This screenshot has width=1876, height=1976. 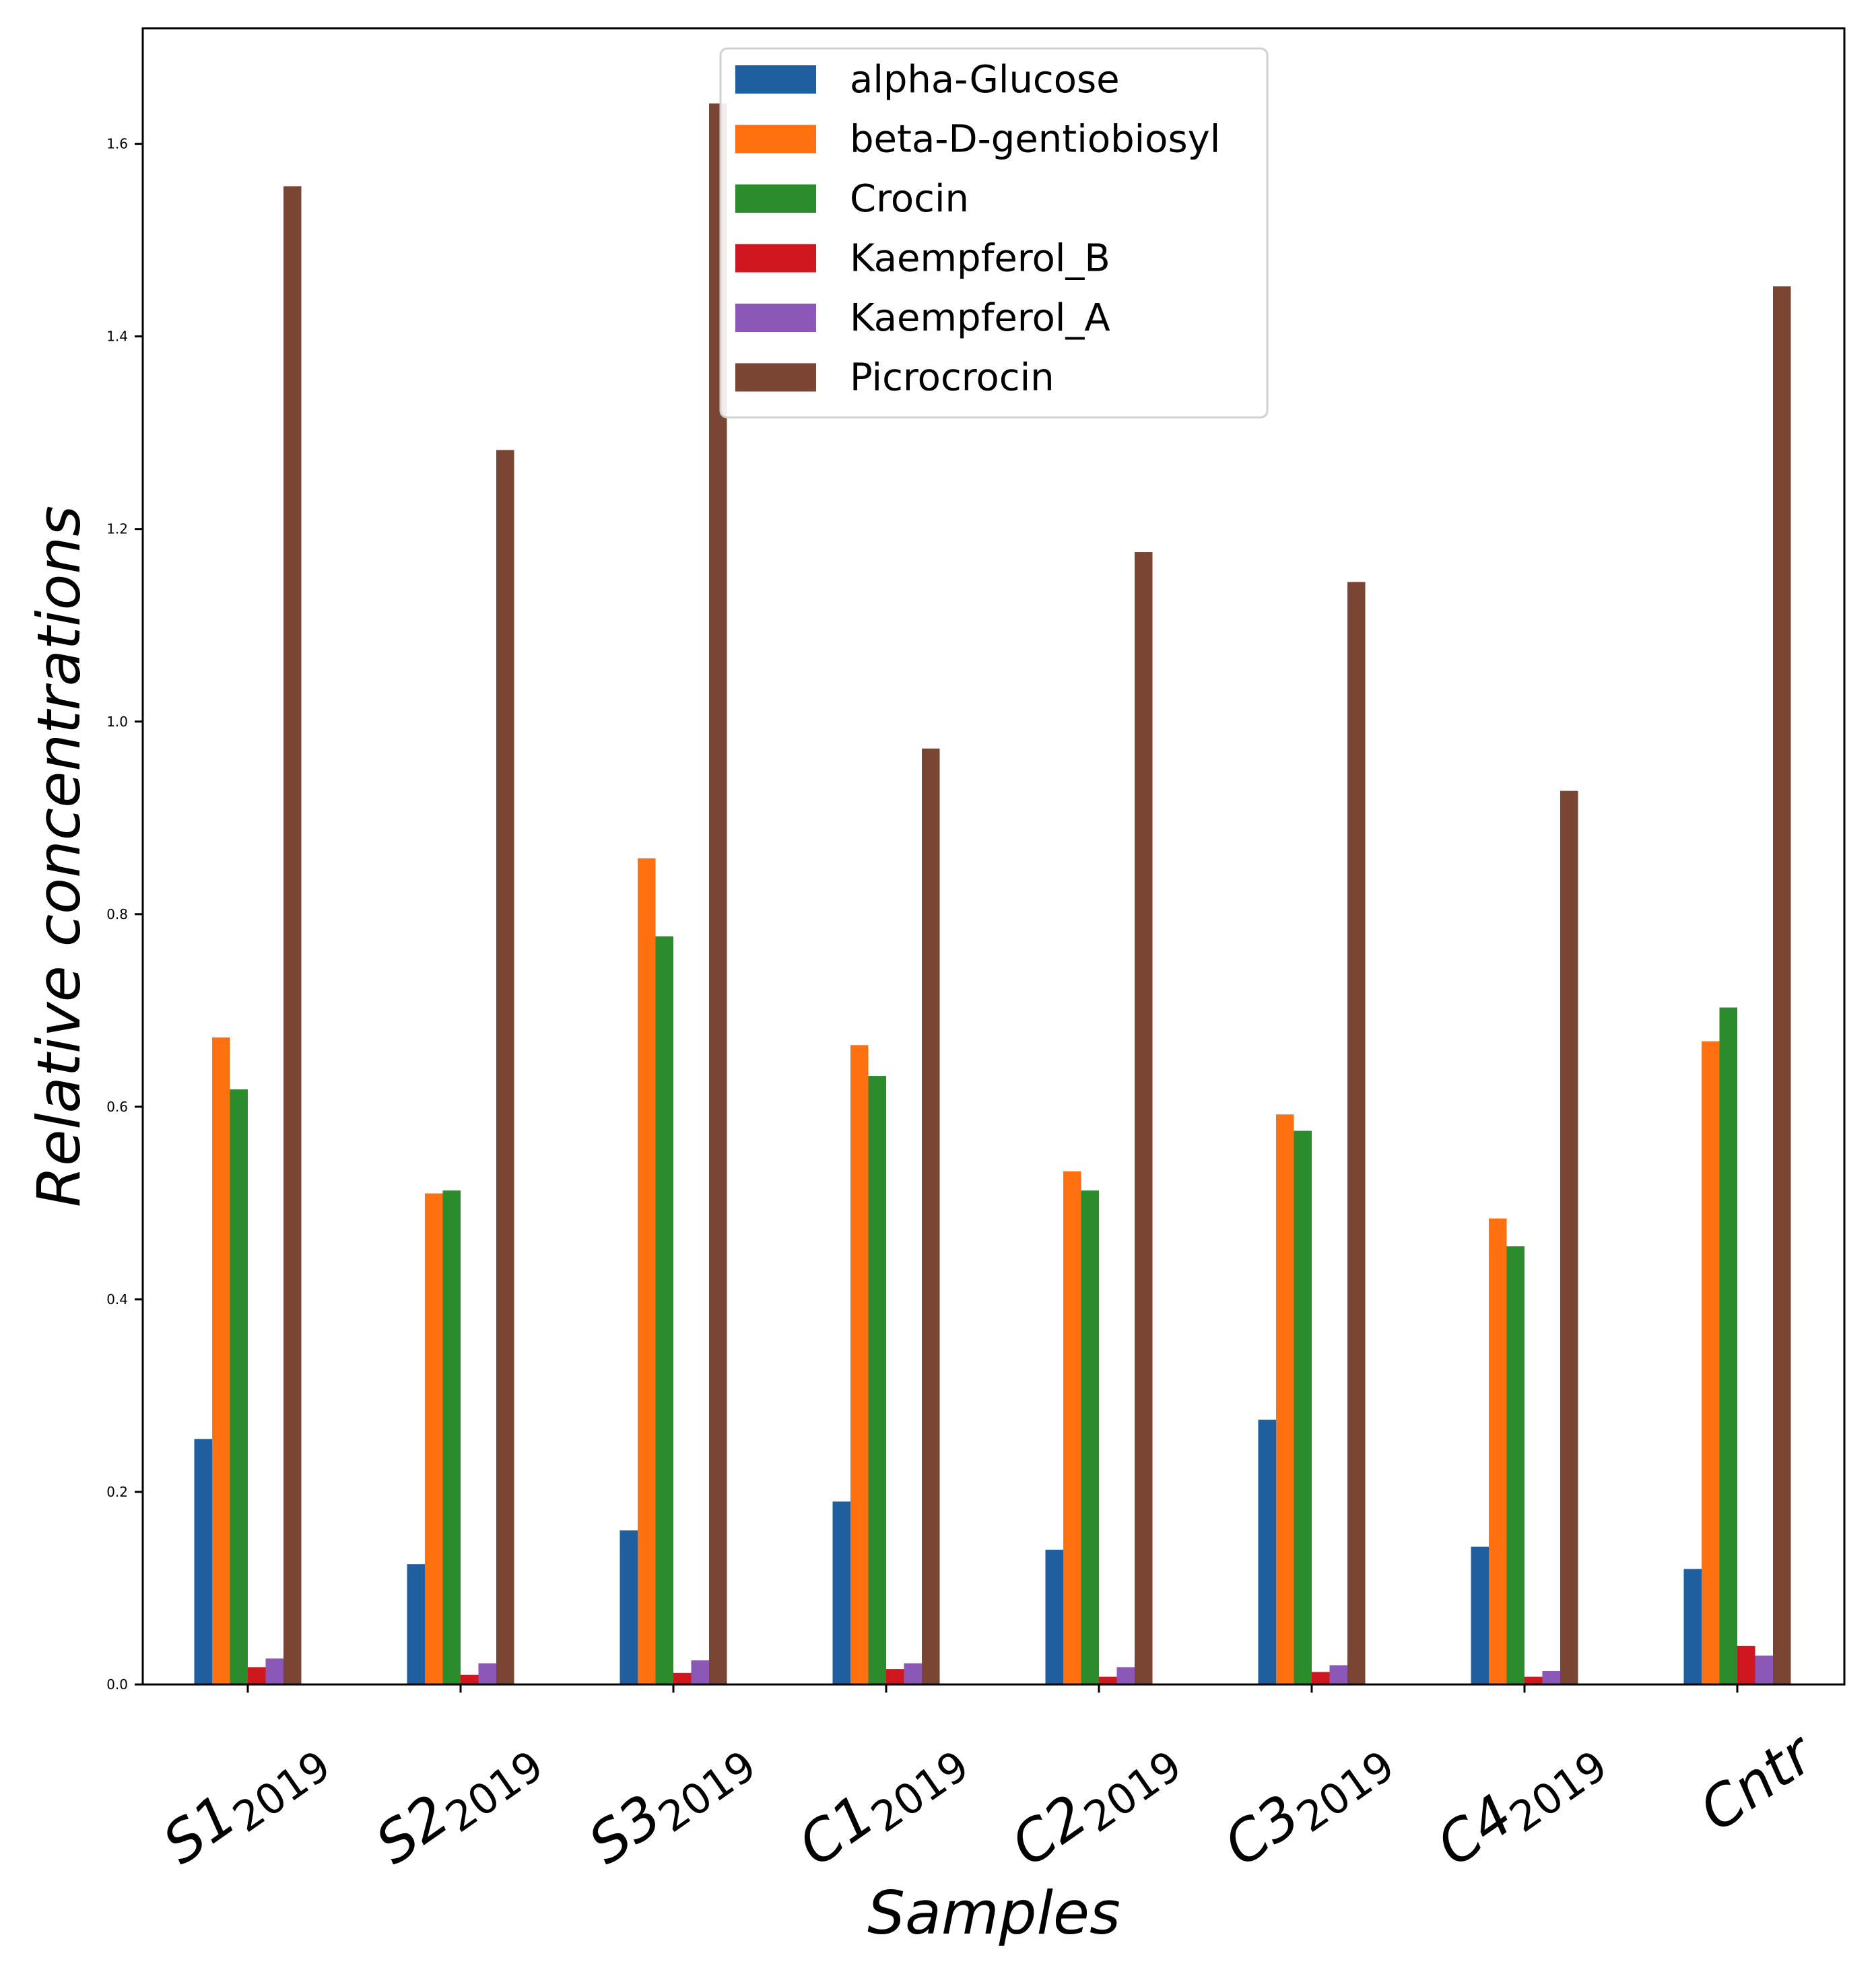 I want to click on legend-label-kaempferol-b: Kaempferol_B, so click(x=980, y=259).